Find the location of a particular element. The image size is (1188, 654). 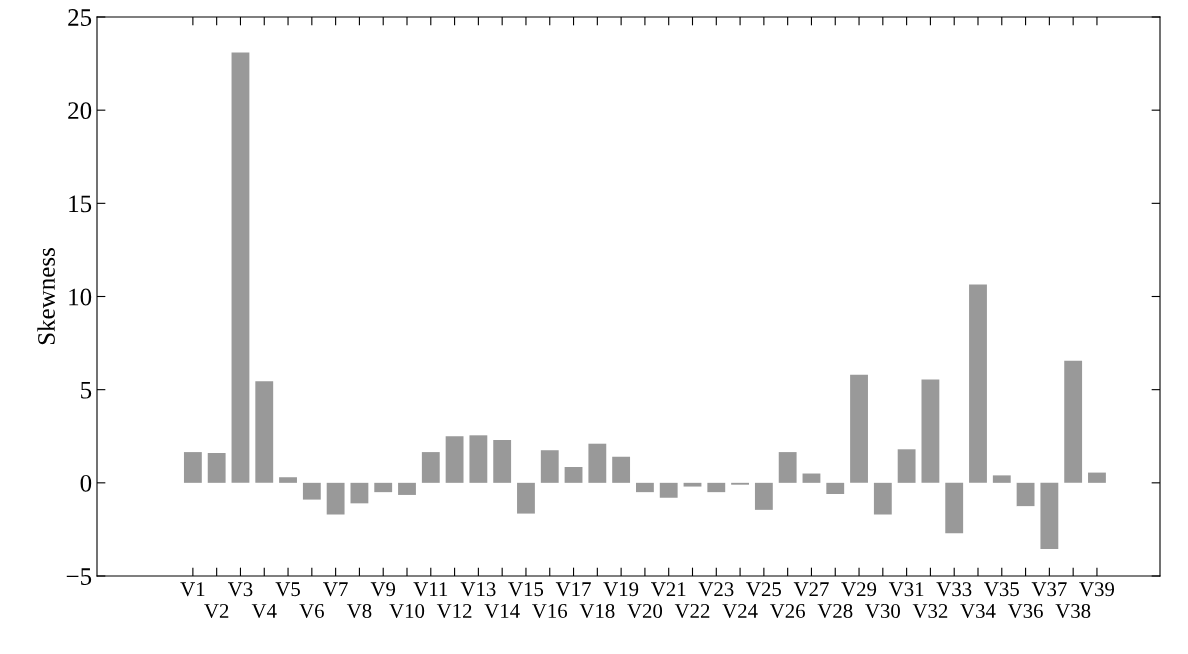

x-tick-label: V35 is located at coordinates (1001, 589).